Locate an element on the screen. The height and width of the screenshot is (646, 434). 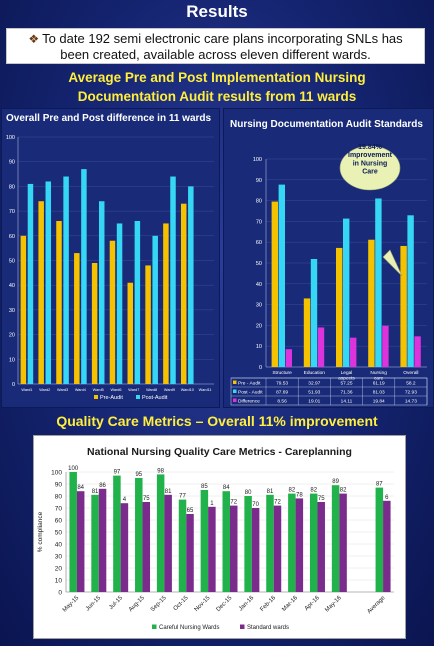
x-tick-label: Mar-16 is located at coordinates (290, 604).